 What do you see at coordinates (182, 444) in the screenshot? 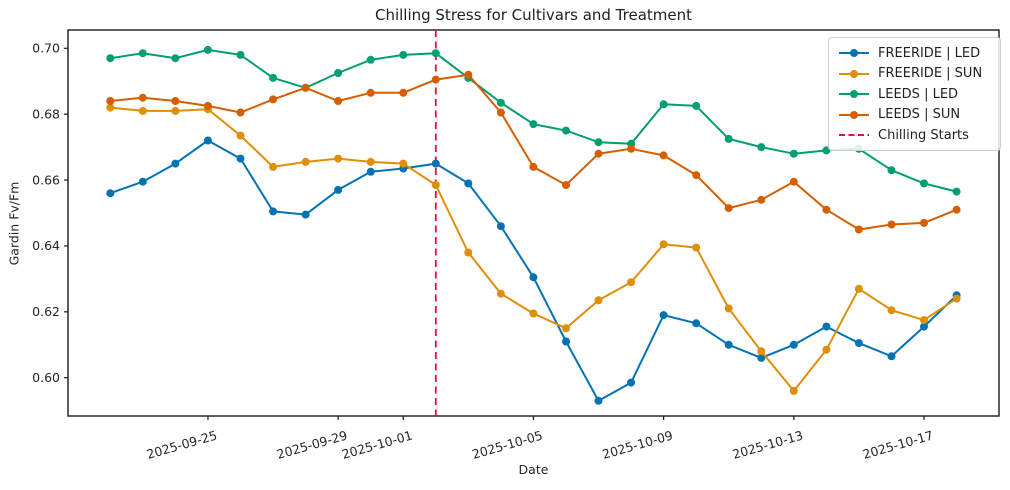
I see `x-tick-label: 2025-09-25` at bounding box center [182, 444].